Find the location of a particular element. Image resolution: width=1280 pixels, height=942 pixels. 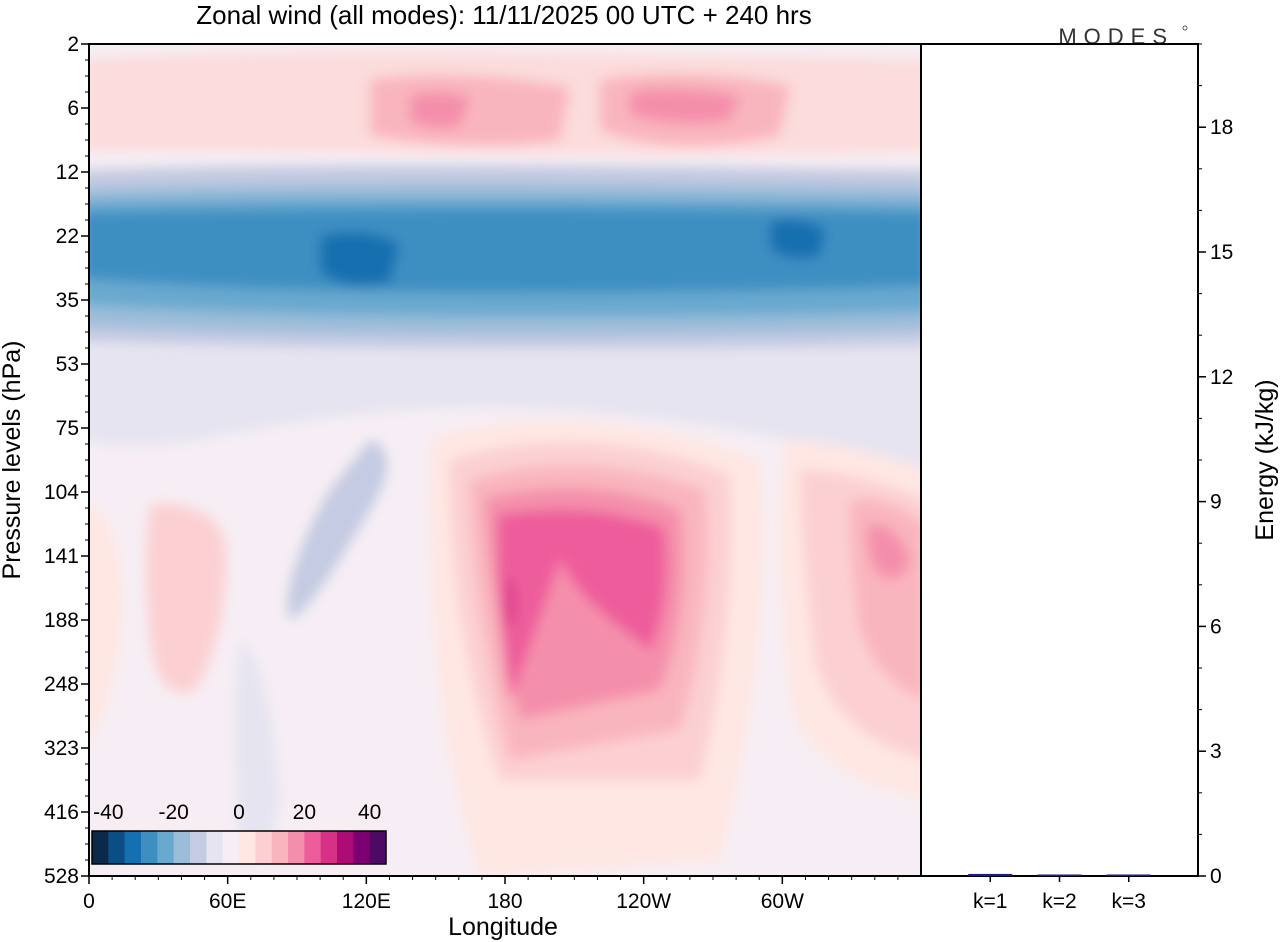

energy-tick-label: 12 is located at coordinates (1221, 377).